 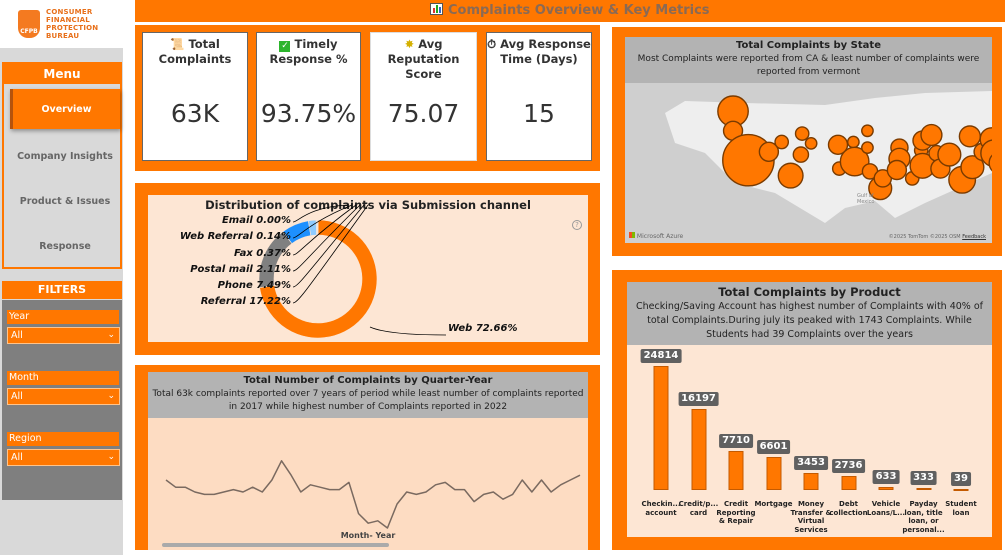 What do you see at coordinates (545, 51) in the screenshot?
I see `kpi-label: Avg Response Time (Days)` at bounding box center [545, 51].